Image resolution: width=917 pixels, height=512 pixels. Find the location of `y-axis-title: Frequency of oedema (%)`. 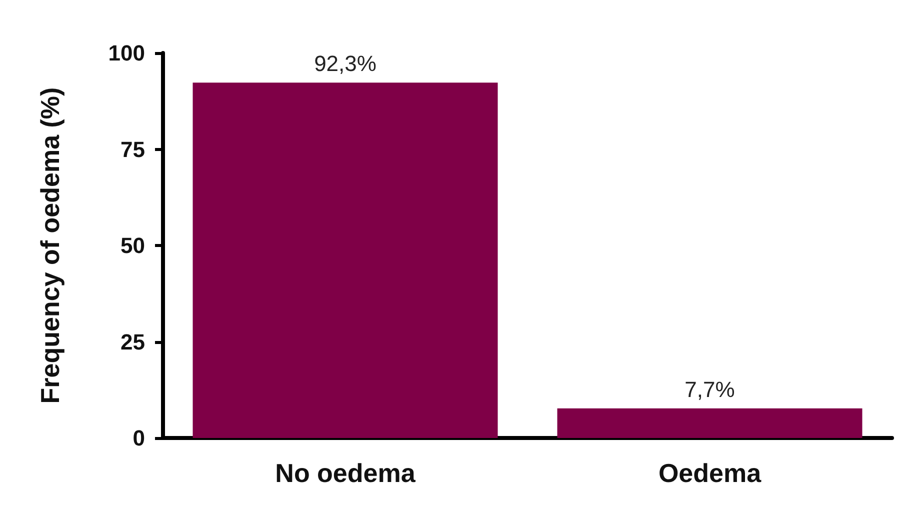

y-axis-title: Frequency of oedema (%) is located at coordinates (50, 245).